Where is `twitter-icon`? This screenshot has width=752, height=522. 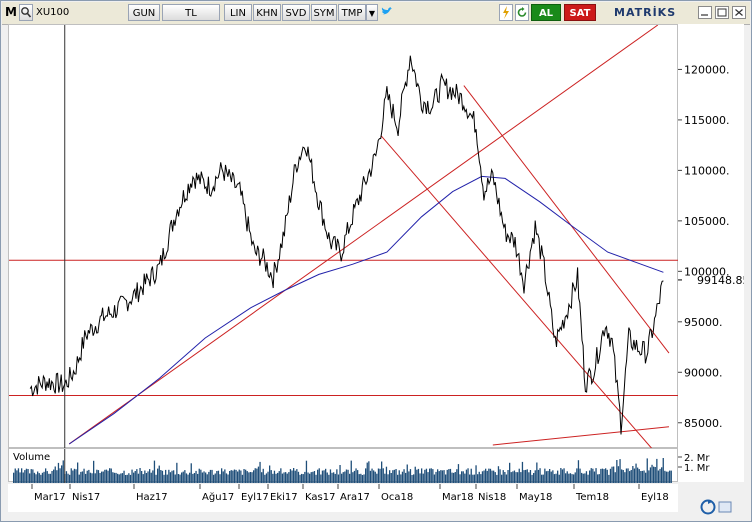 twitter-icon is located at coordinates (387, 12).